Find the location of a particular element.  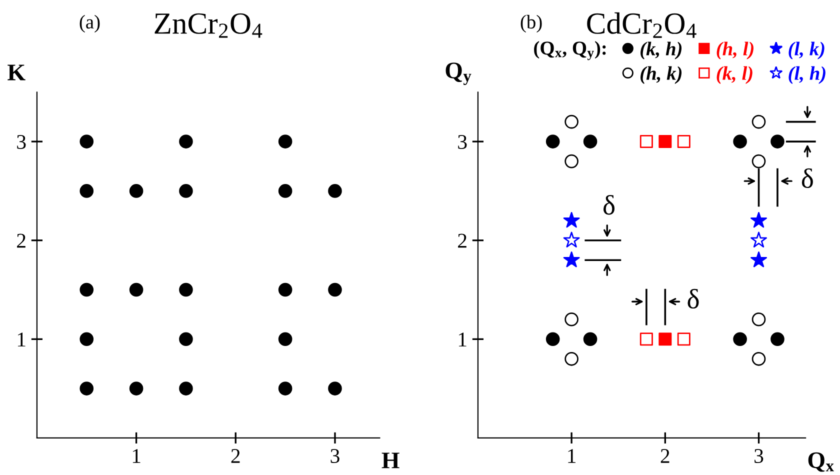

legend-label: (k, l) is located at coordinates (734, 75).